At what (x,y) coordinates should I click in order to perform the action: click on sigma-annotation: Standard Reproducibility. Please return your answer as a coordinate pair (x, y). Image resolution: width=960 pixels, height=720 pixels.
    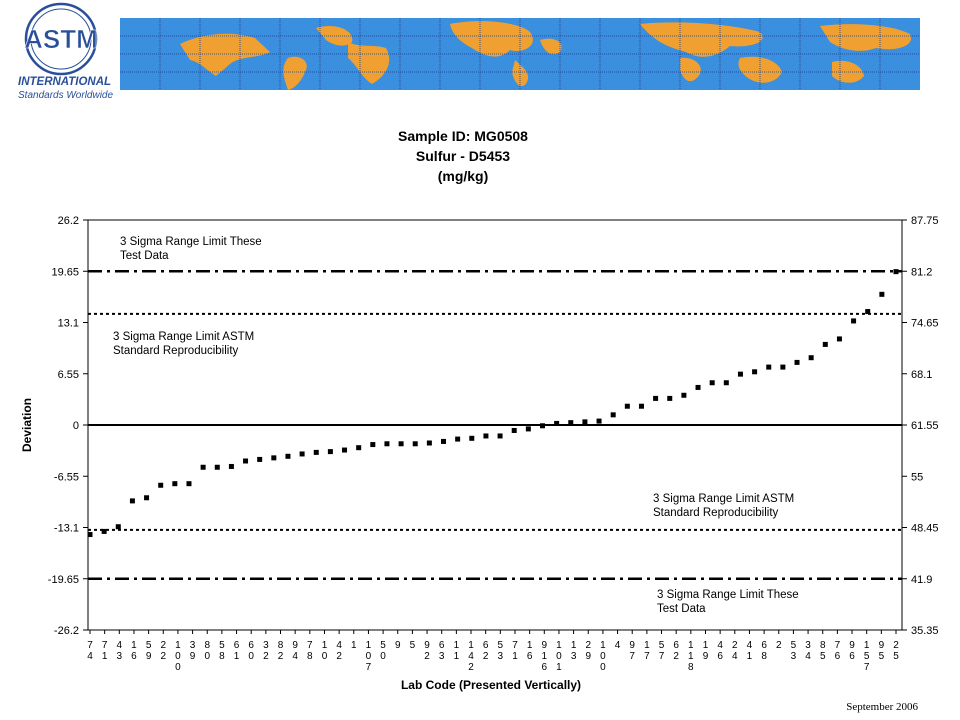
    Looking at the image, I should click on (176, 351).